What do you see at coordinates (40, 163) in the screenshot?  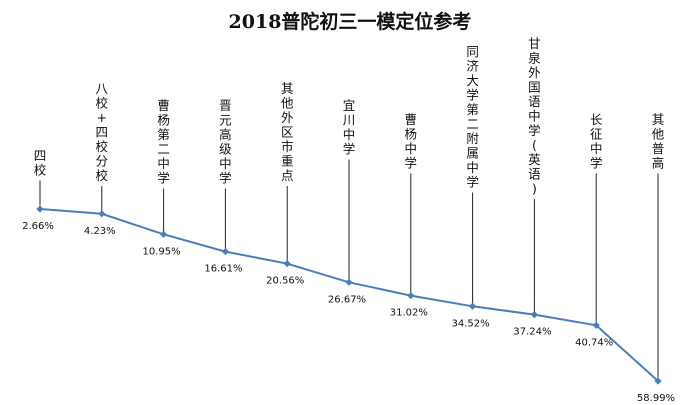 I see `category-label: 四校` at bounding box center [40, 163].